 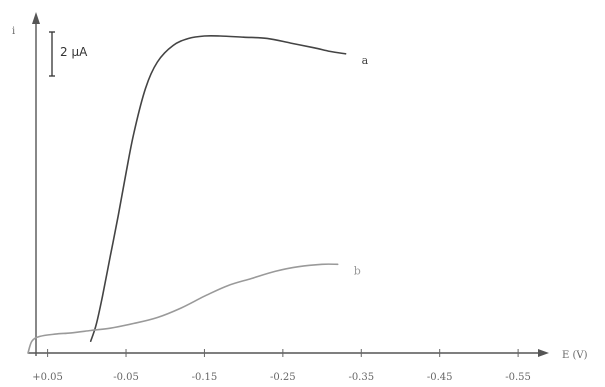 I want to click on scale-bar: 2 µA, so click(x=68, y=54).